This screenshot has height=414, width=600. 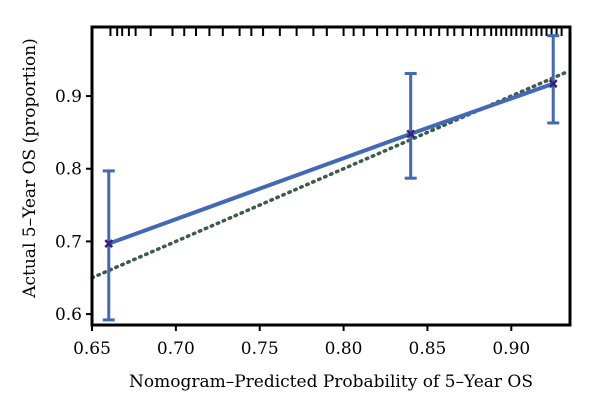 I want to click on x-tick-label-5: 0.90, so click(x=511, y=349).